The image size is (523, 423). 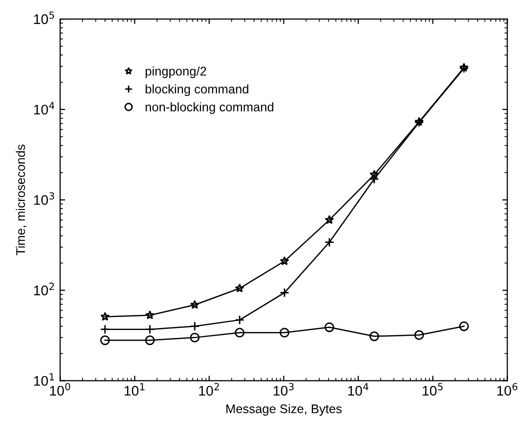 I want to click on x-tick-label: 10$^{1}$, so click(x=134, y=389).